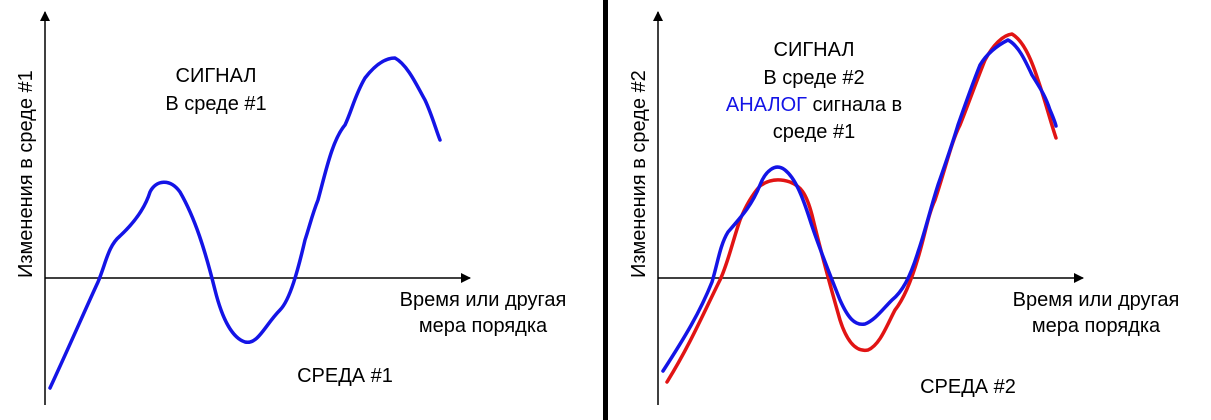 The height and width of the screenshot is (420, 1211). Describe the element at coordinates (968, 387) in the screenshot. I see `environment-label-2: СРЕДА #2` at that location.